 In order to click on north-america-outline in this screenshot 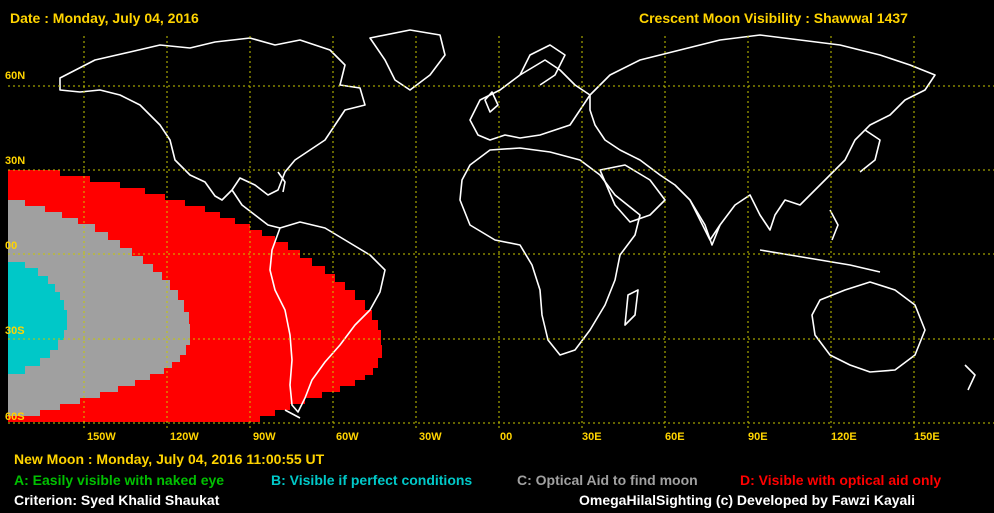, I will do `click(212, 119)`.